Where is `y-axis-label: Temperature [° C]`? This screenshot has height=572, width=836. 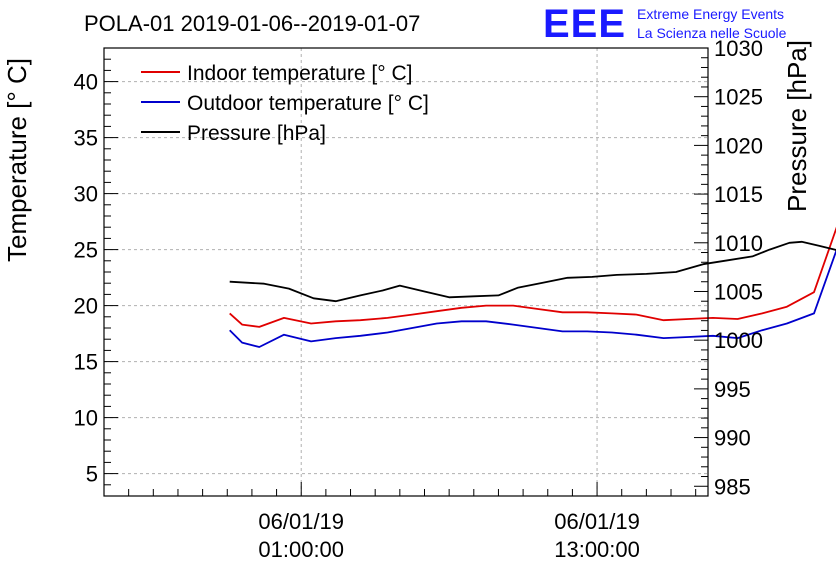 y-axis-label: Temperature [° C] is located at coordinates (17, 160).